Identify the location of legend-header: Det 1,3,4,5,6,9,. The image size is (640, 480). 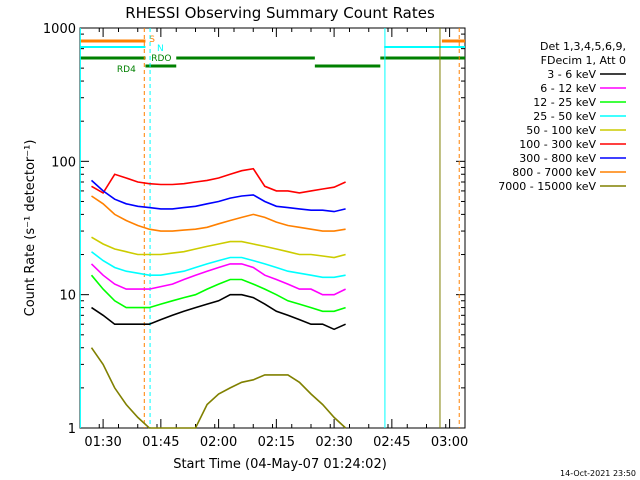
(583, 46).